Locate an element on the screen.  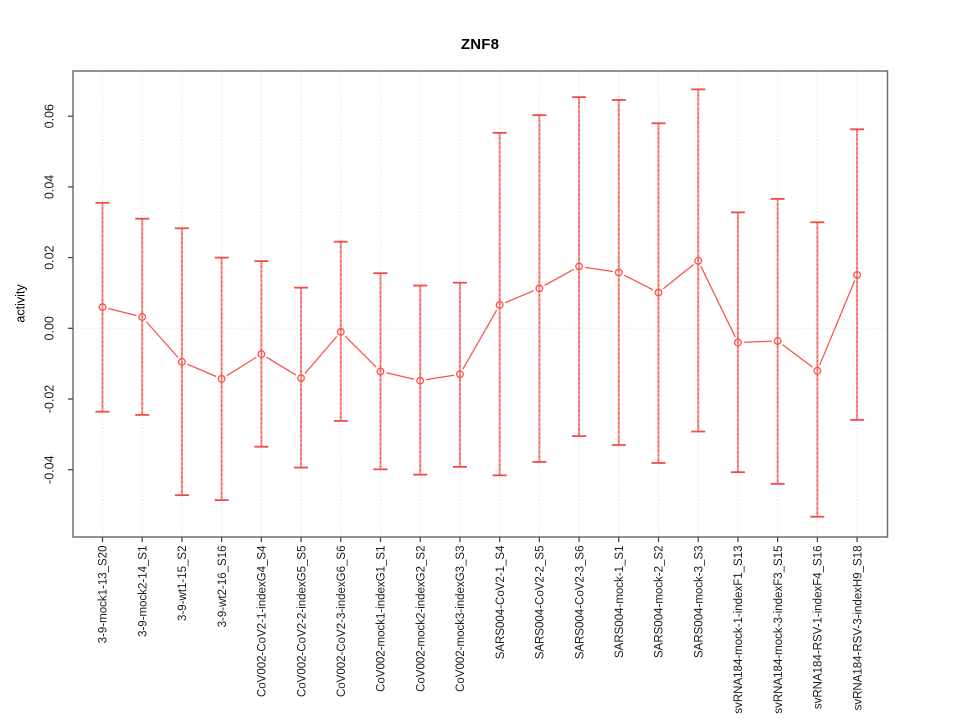
y-tick-label: 0.06 is located at coordinates (50, 116).